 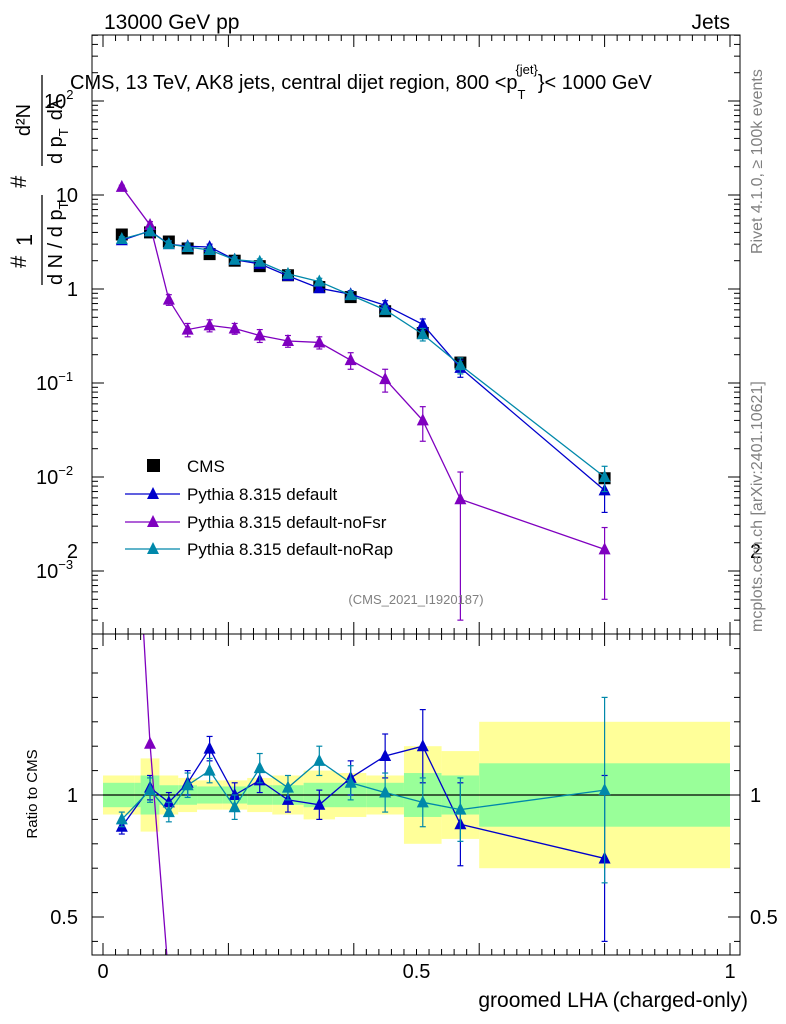 What do you see at coordinates (153, 493) in the screenshot?
I see `legend-marker-default` at bounding box center [153, 493].